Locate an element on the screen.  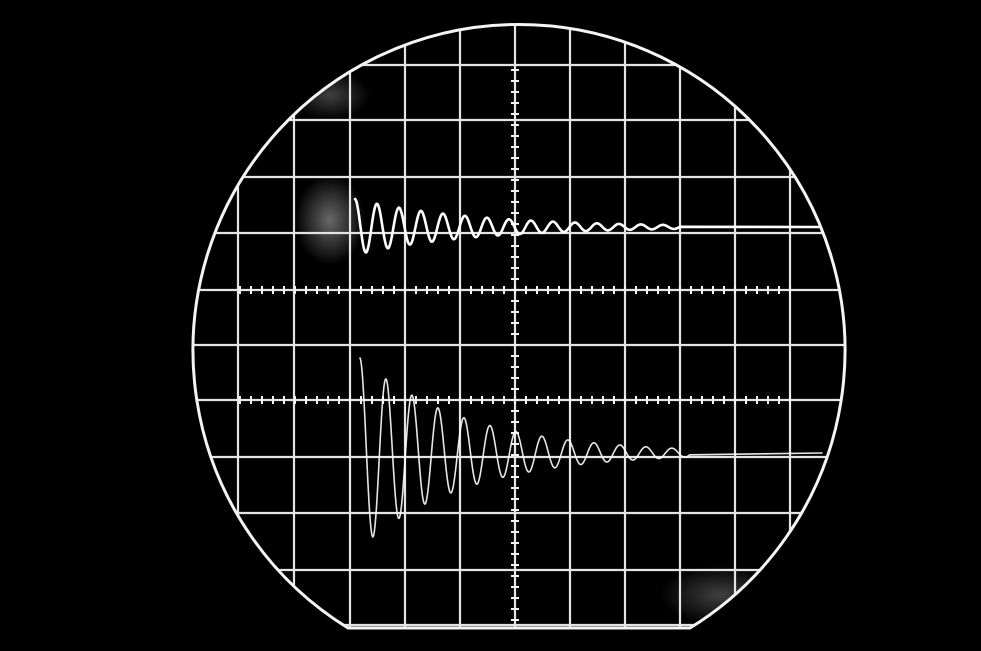
upper-trace is located at coordinates (587, 225).